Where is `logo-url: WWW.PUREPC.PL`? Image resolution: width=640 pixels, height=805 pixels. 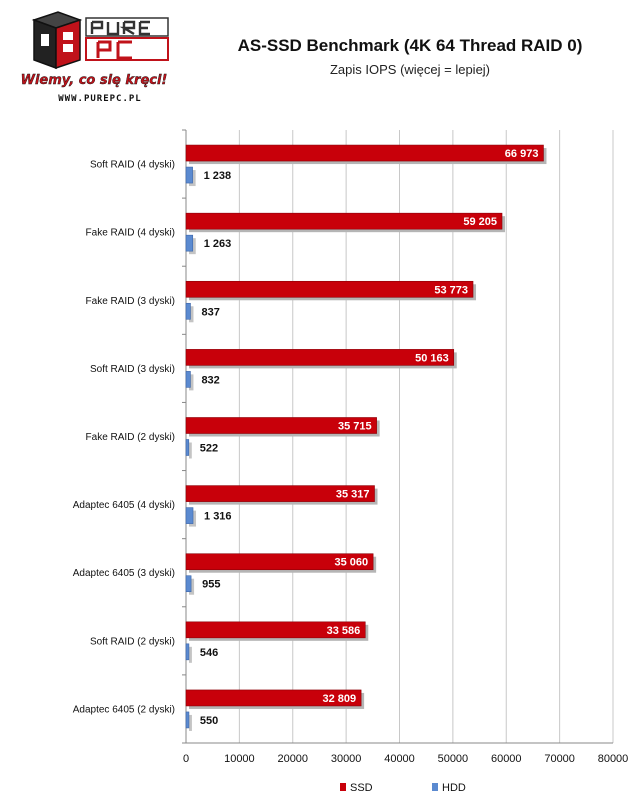
logo-url: WWW.PUREPC.PL is located at coordinates (99, 99).